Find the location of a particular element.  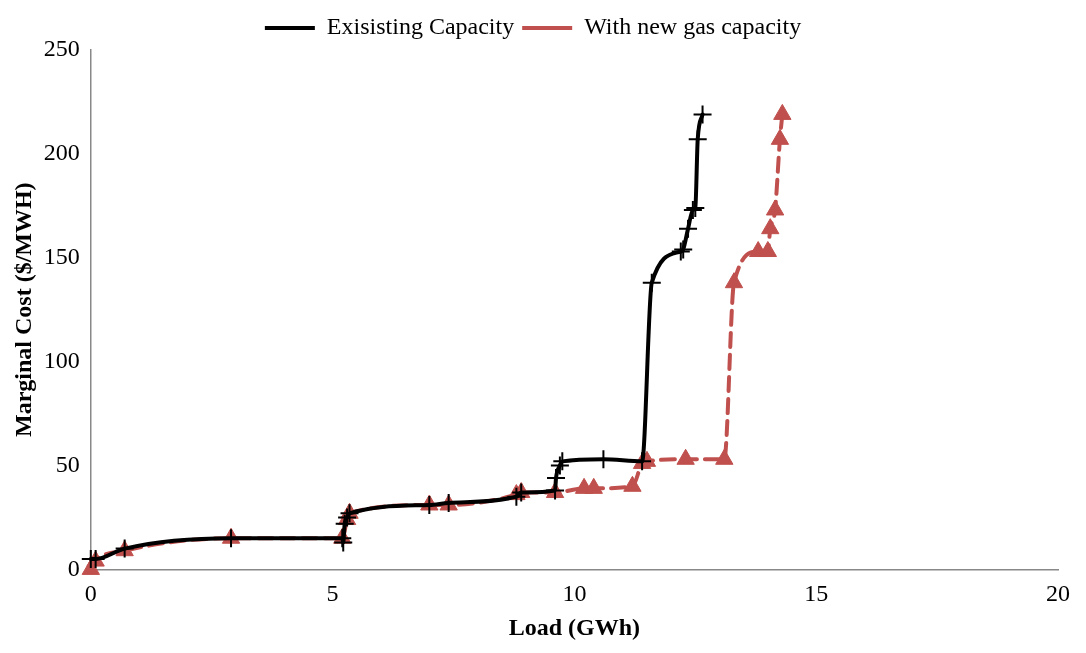

y-tick-label: 0 is located at coordinates (73, 567).